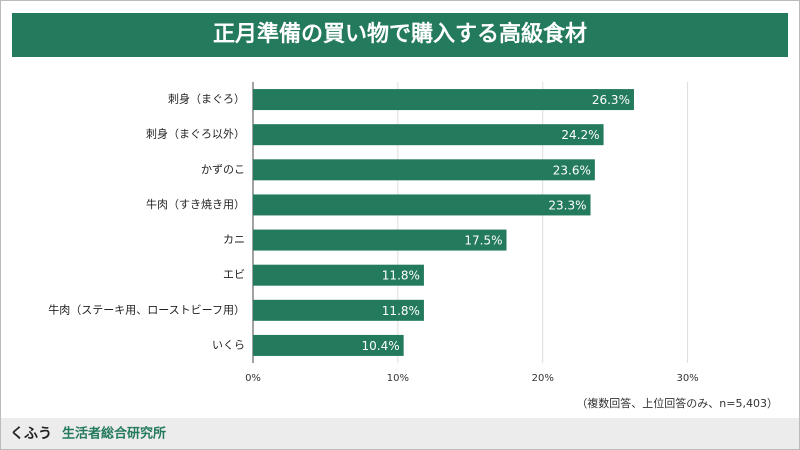 The image size is (800, 450). Describe the element at coordinates (223, 169) in the screenshot. I see `y-tick-label: かずのこ` at that location.